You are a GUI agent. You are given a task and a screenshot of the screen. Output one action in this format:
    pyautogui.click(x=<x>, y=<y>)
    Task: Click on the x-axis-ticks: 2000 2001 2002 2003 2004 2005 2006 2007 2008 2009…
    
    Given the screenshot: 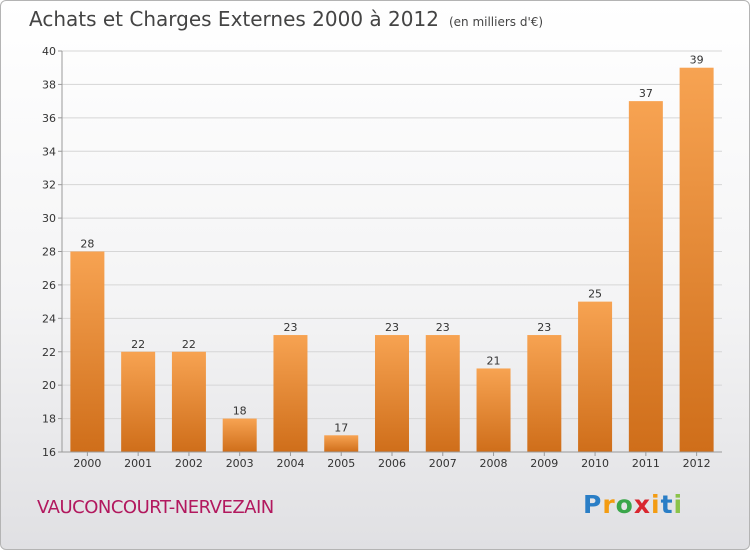 What is the action you would take?
    pyautogui.click(x=392, y=461)
    